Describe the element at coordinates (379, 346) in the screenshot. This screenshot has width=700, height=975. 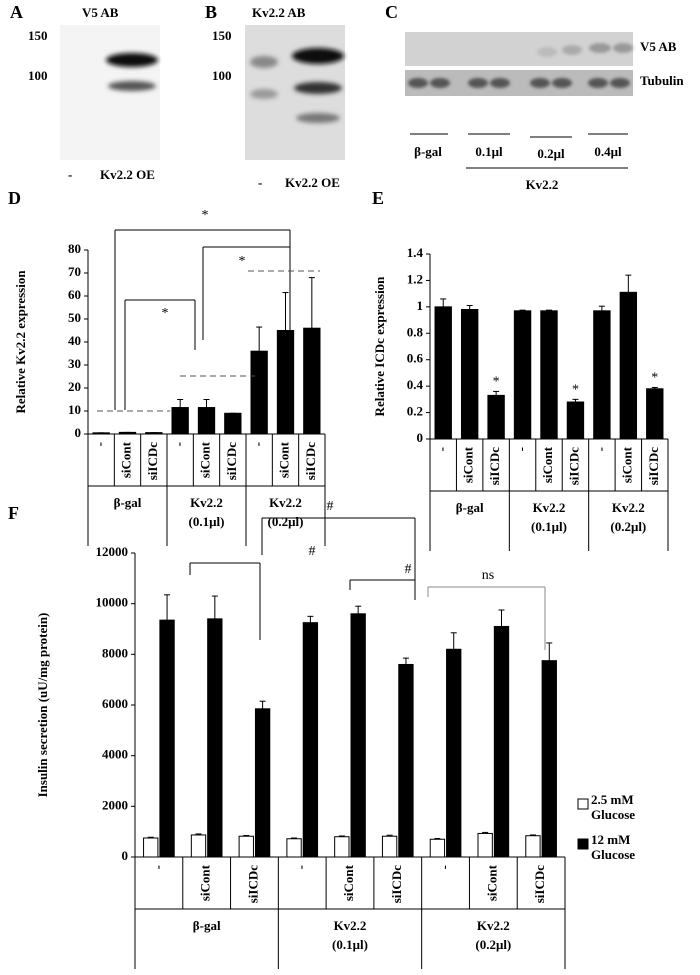
I see `y-axis-label: Relative ICDc expression` at that location.